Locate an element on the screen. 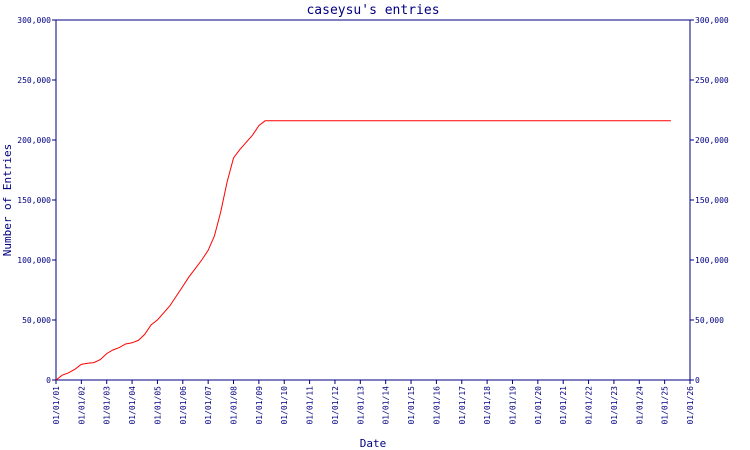 This screenshot has width=750, height=450. x-tick-label: 01/01/21 is located at coordinates (563, 405).